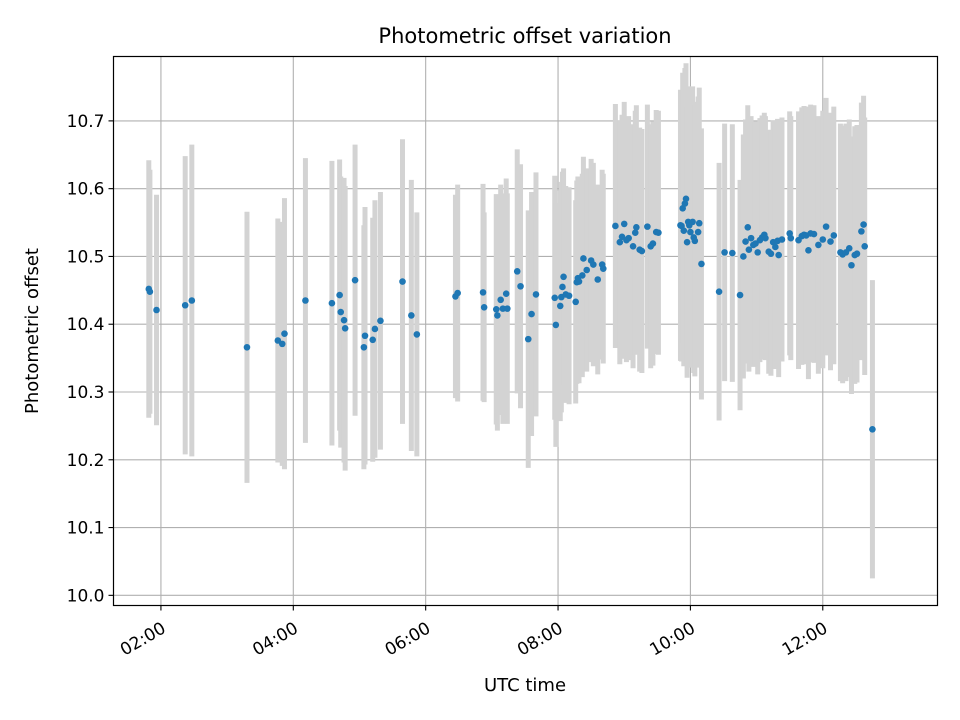 The width and height of the screenshot is (960, 720). Describe the element at coordinates (32, 331) in the screenshot. I see `y-axis-title: Photometric offset` at that location.